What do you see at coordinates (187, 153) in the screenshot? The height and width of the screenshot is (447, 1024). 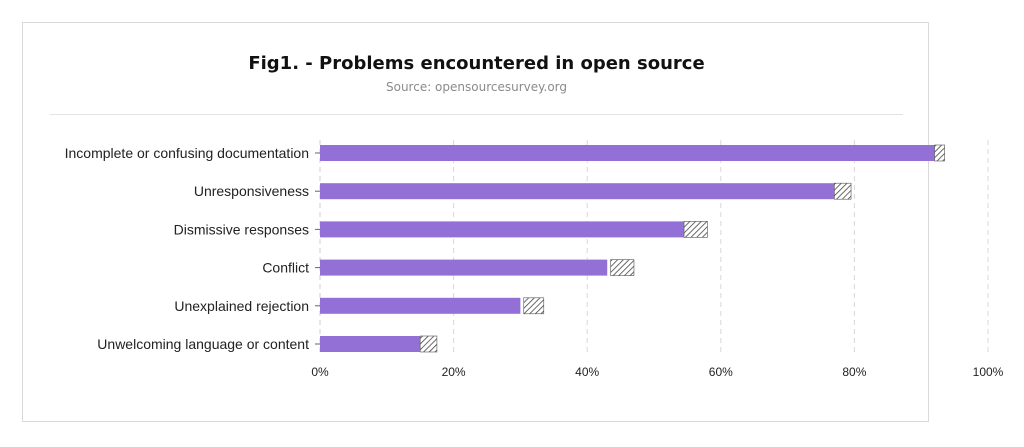 I see `category-label: Incomplete or confusing documentation` at bounding box center [187, 153].